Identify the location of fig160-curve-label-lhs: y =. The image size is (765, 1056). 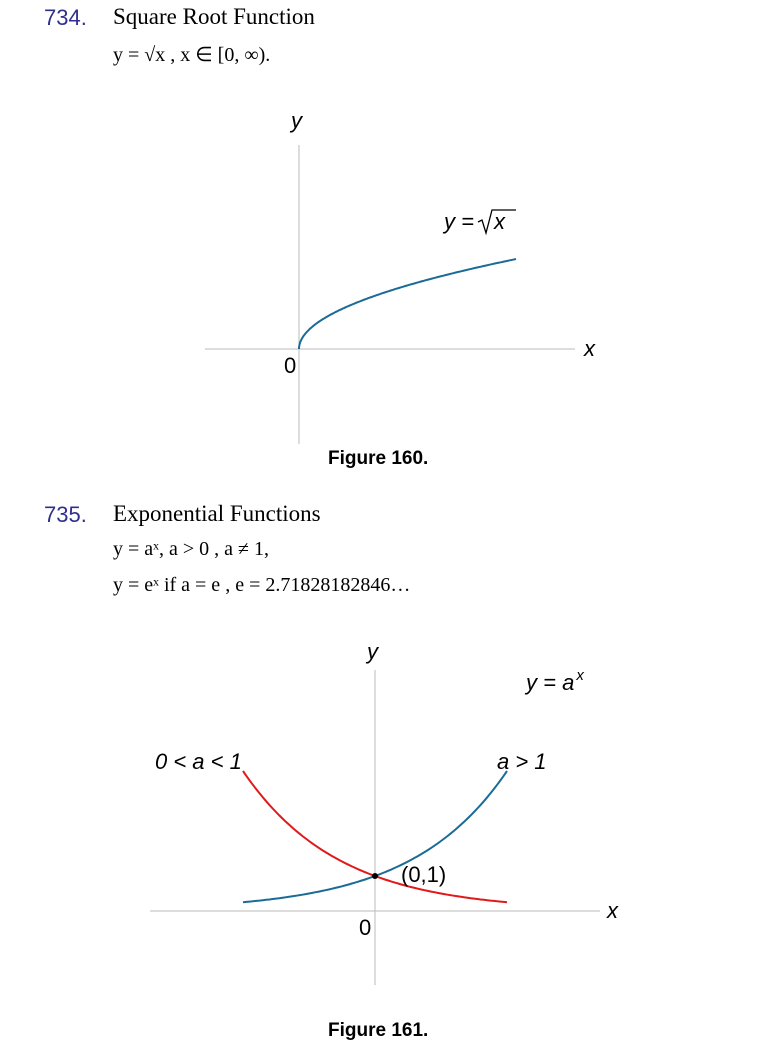
(458, 221).